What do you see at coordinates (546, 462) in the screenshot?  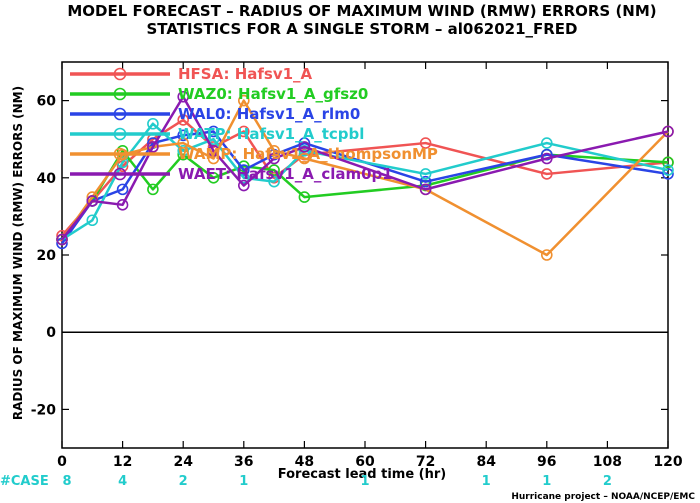 I see `x-tick-label: 96` at bounding box center [546, 462].